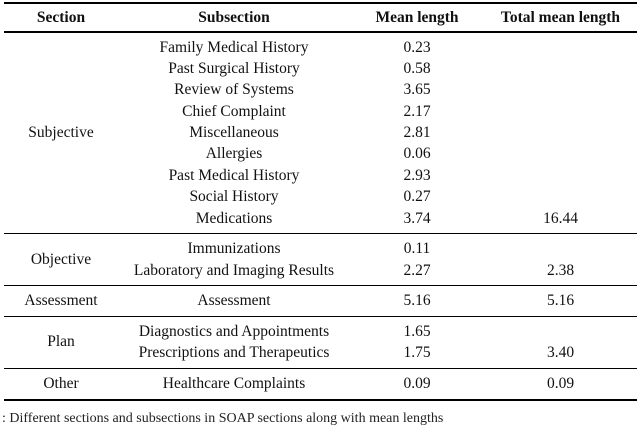 This screenshot has height=427, width=640. I want to click on subsection-cell: Healthcare Complaints, so click(234, 384).